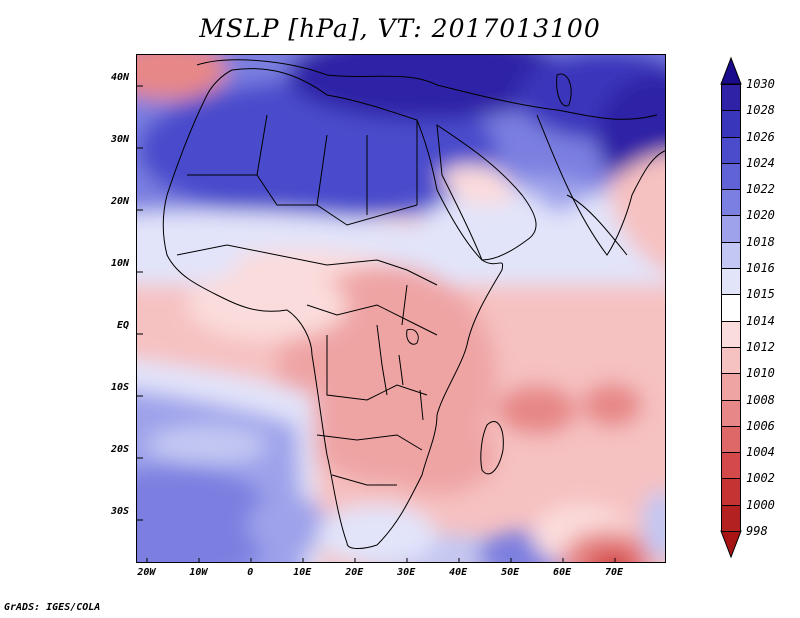 The image size is (800, 618). I want to click on colorbar-label: 1026, so click(760, 136).